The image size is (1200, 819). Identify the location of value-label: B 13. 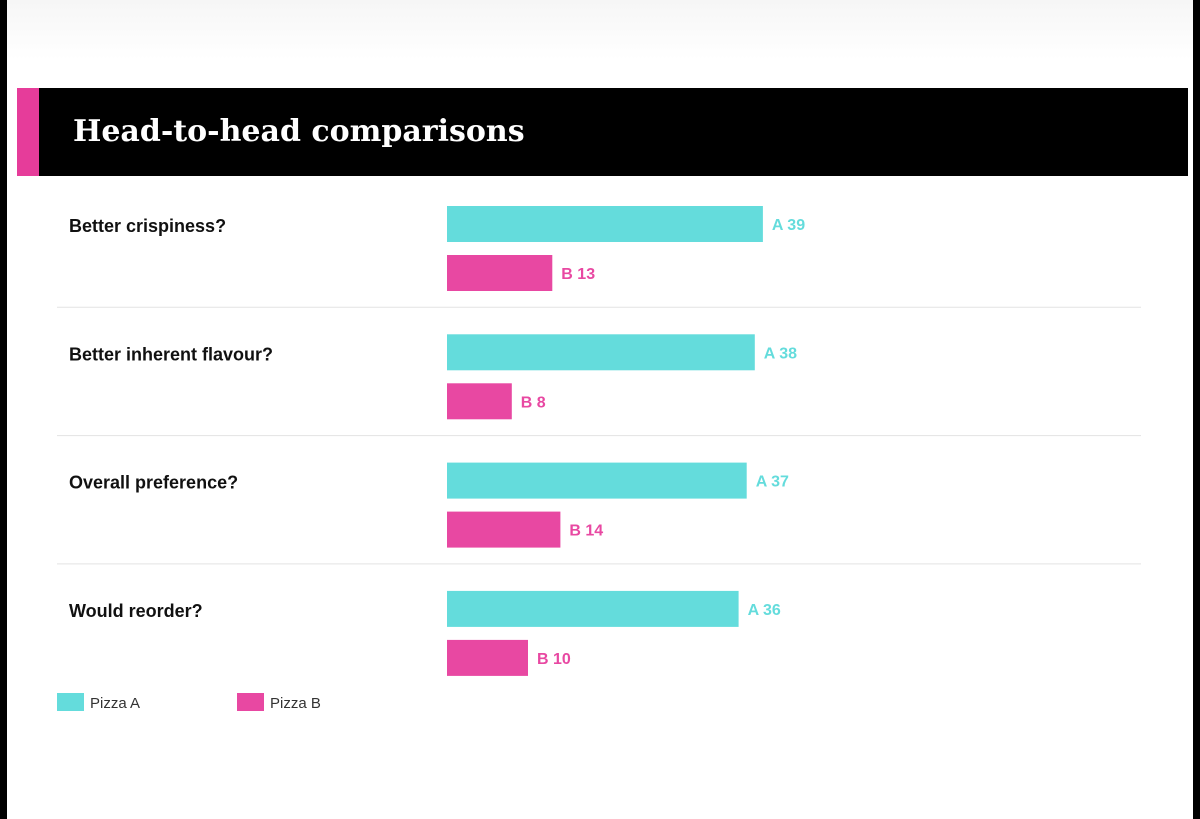
(578, 274).